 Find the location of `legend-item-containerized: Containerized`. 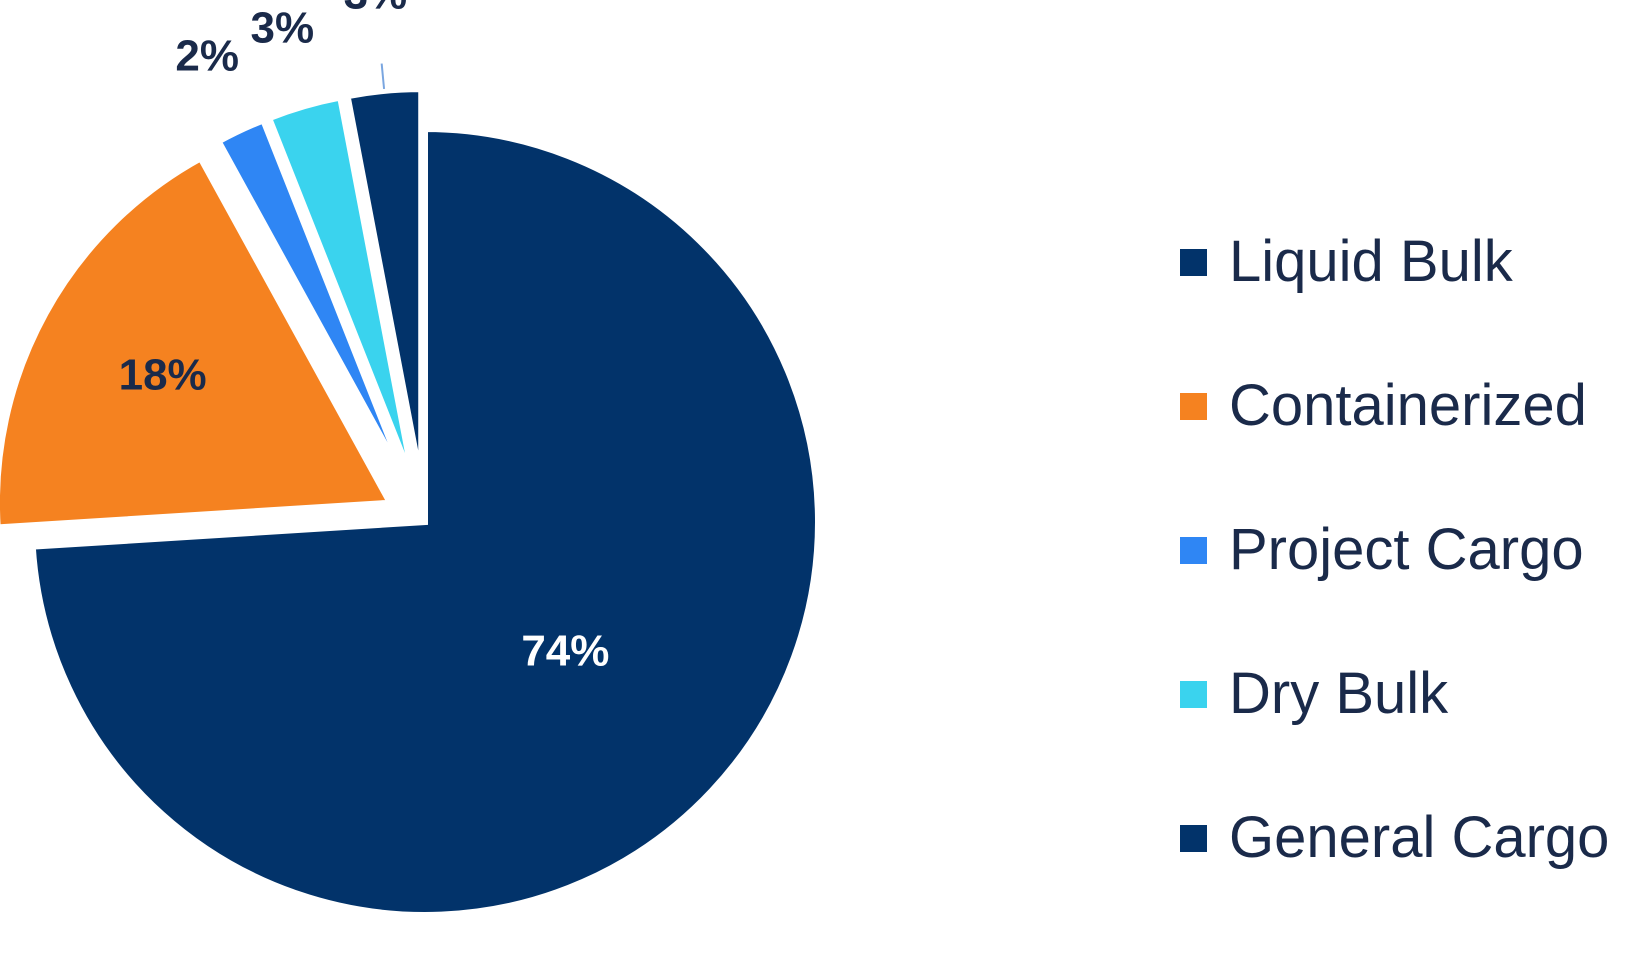

legend-item-containerized: Containerized is located at coordinates (1410, 406).